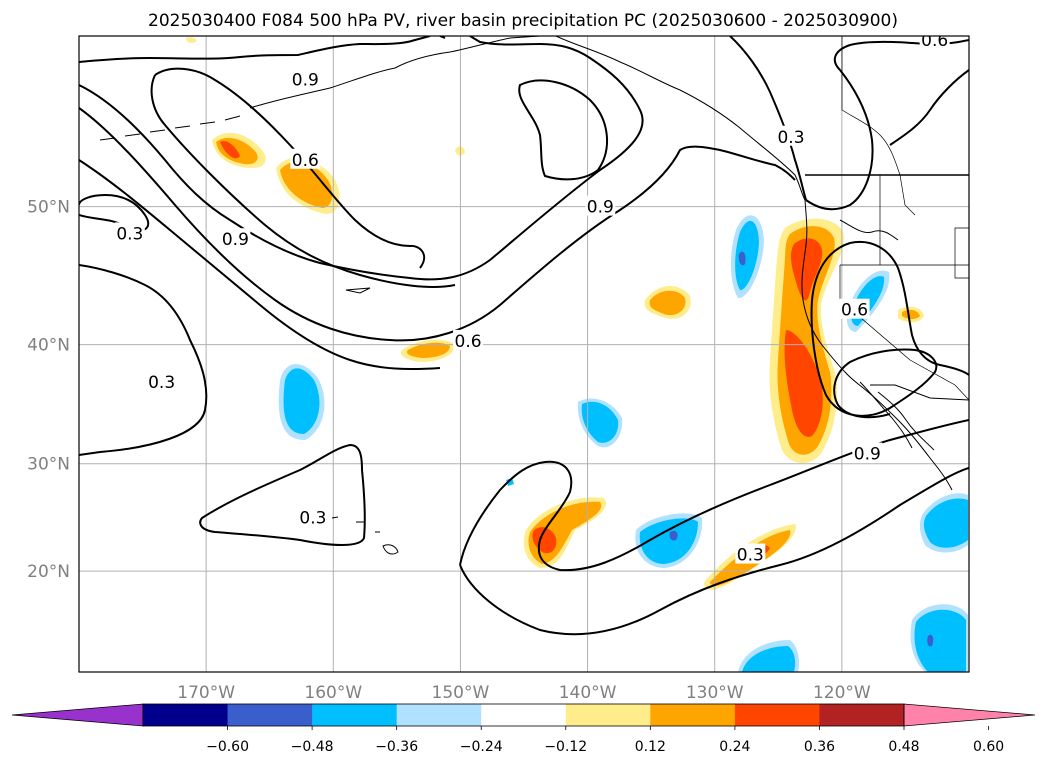 The image size is (1047, 765). Describe the element at coordinates (170, 128) in the screenshot. I see `coastline-aleutians` at that location.